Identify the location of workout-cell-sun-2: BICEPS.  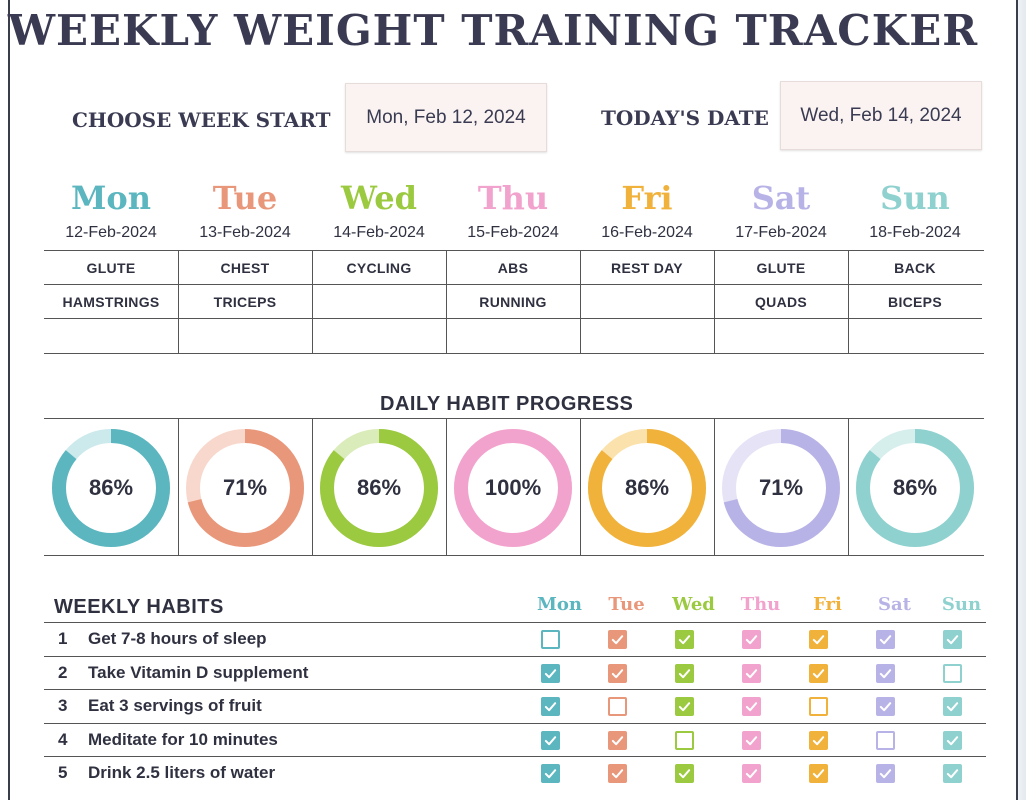
(915, 302).